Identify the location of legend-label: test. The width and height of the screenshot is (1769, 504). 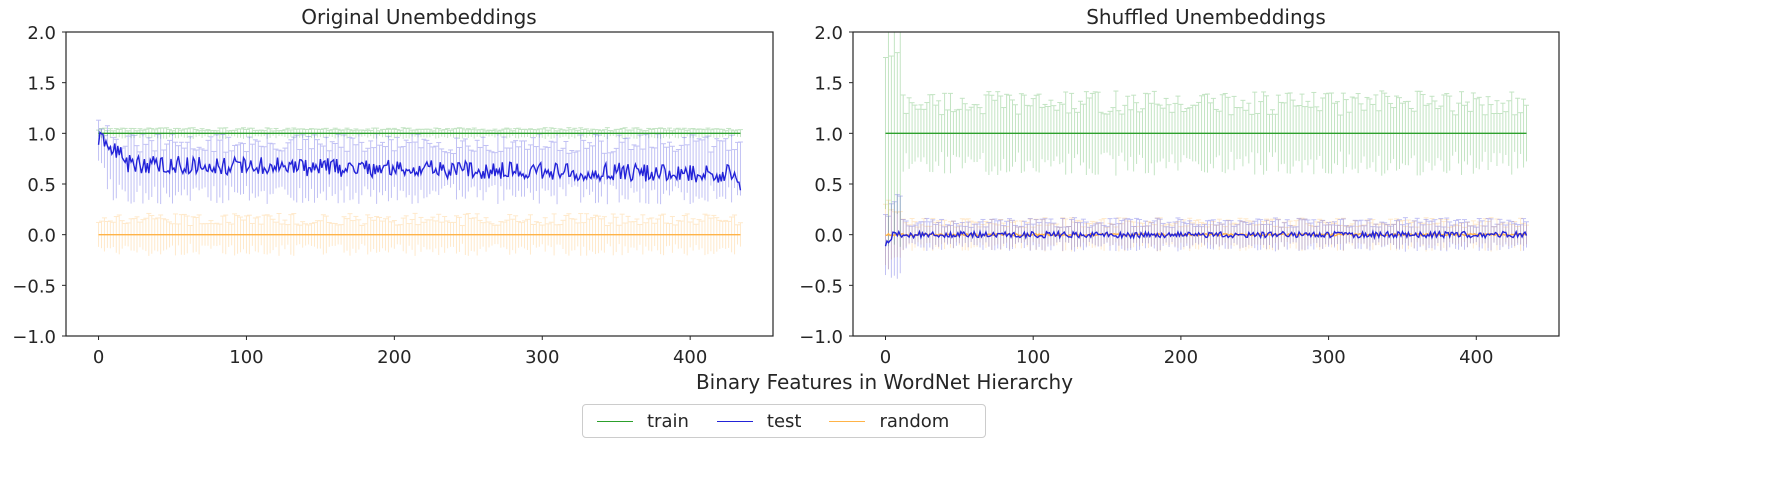
(784, 421).